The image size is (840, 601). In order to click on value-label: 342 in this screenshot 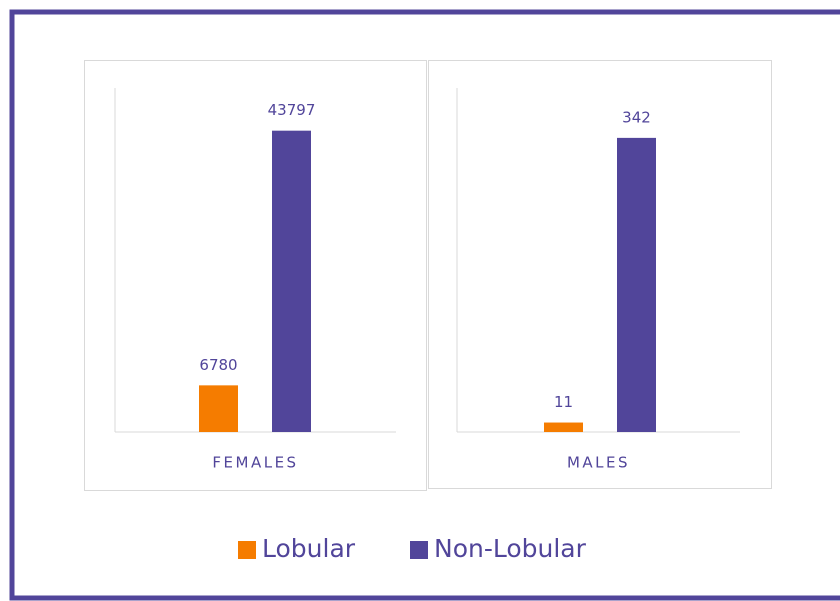, I will do `click(636, 117)`.